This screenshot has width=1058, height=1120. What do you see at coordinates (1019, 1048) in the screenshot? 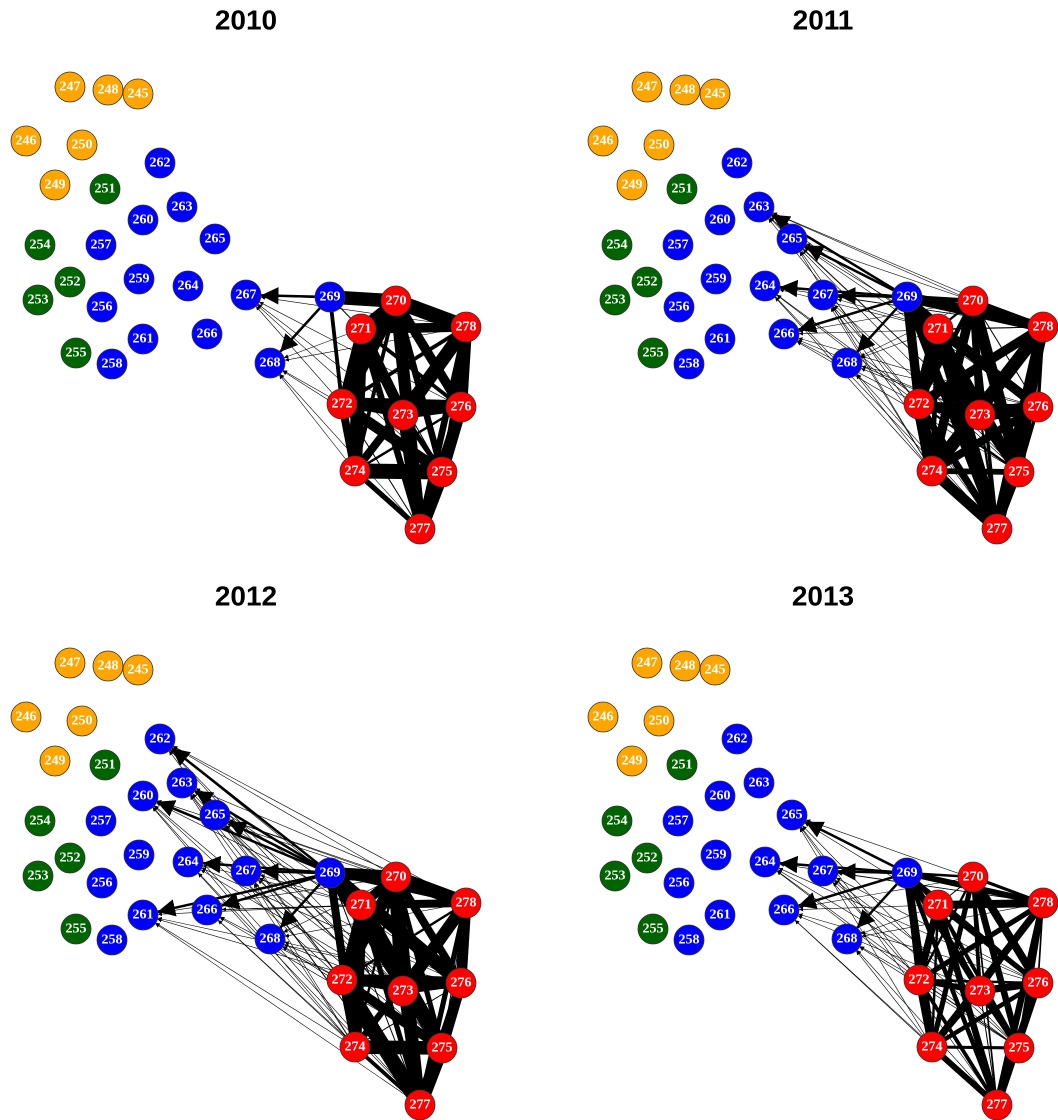
I see `node-label: 275` at bounding box center [1019, 1048].